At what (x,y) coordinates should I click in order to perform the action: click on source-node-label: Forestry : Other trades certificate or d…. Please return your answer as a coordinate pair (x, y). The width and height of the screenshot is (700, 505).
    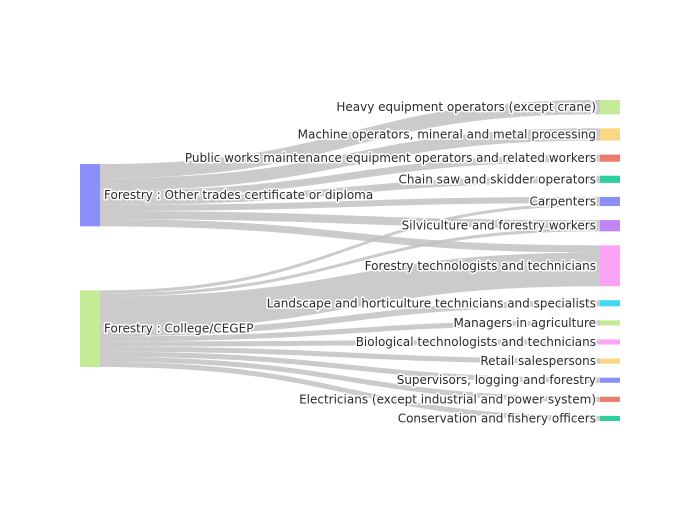
    Looking at the image, I should click on (238, 195).